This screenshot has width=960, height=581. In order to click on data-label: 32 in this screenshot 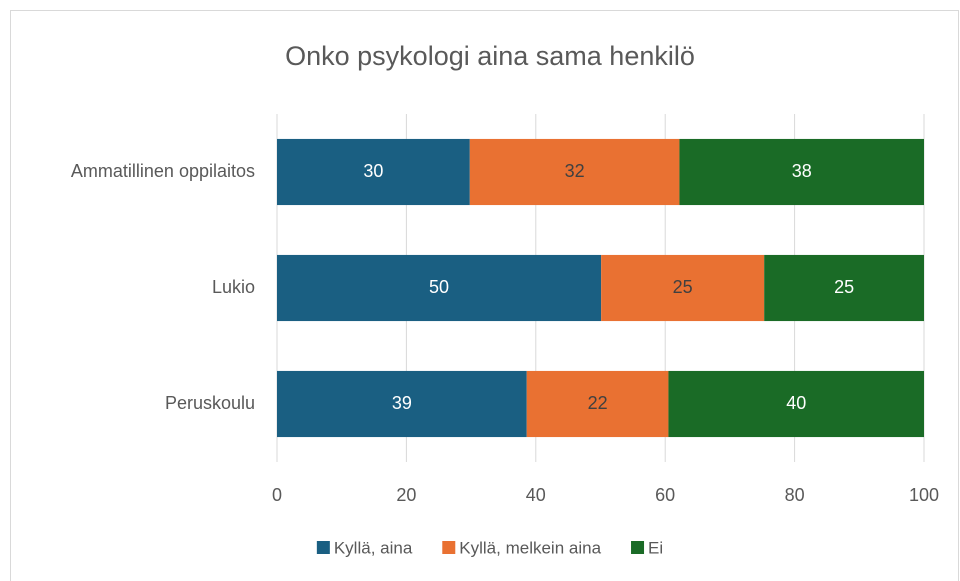, I will do `click(575, 171)`.